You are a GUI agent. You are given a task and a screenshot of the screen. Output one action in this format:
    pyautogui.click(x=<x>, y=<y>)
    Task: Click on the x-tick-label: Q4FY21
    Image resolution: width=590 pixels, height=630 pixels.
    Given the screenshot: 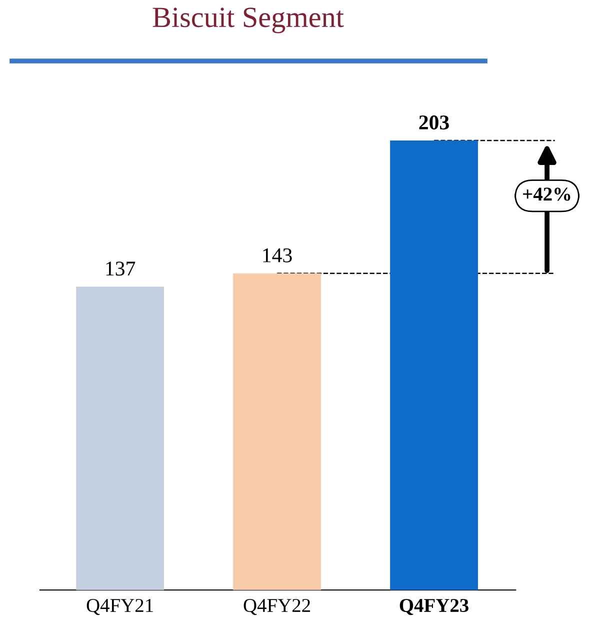 What is the action you would take?
    pyautogui.click(x=119, y=606)
    